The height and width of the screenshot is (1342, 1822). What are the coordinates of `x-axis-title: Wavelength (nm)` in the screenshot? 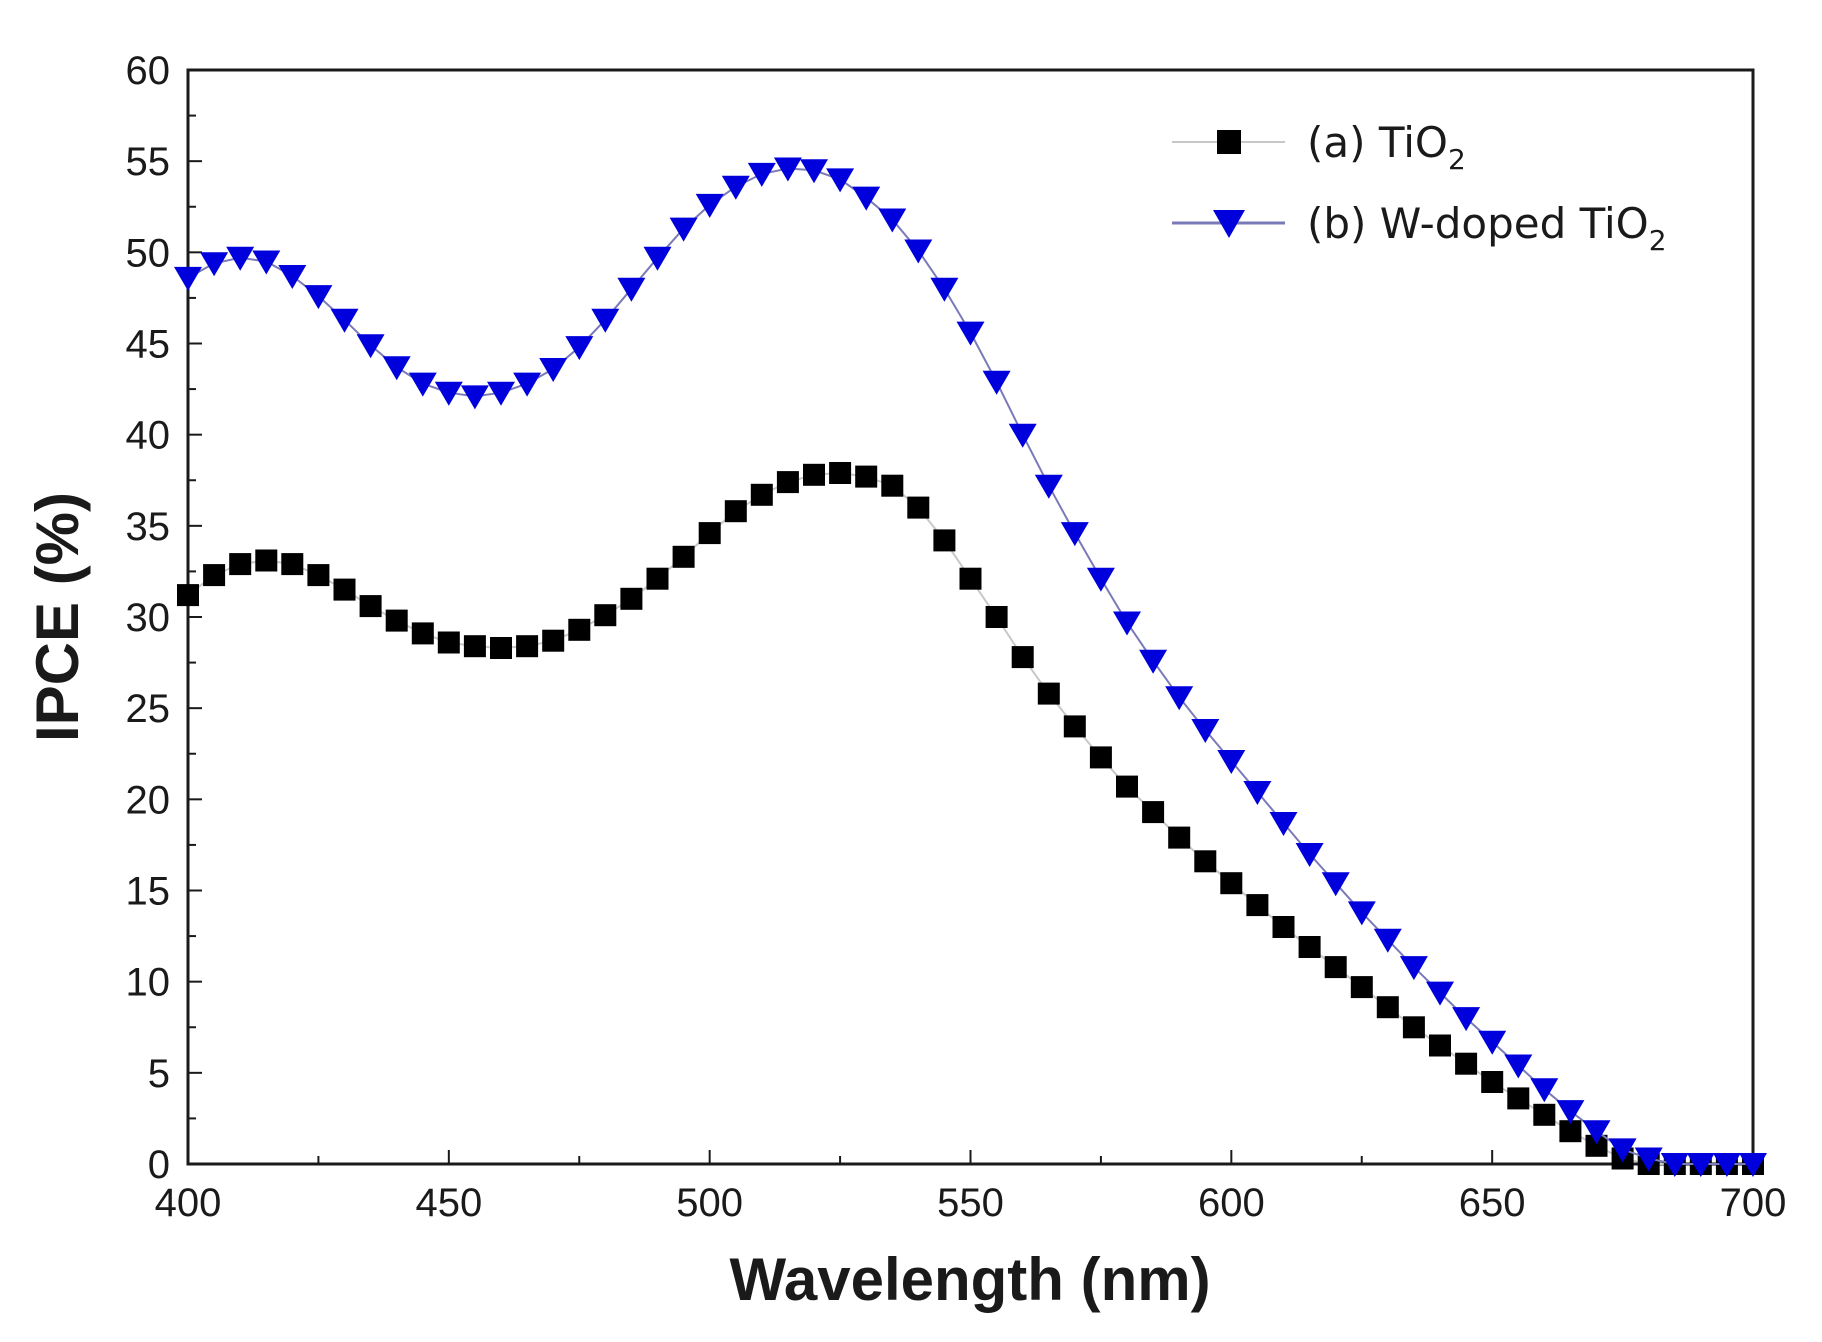 It's located at (969, 1279).